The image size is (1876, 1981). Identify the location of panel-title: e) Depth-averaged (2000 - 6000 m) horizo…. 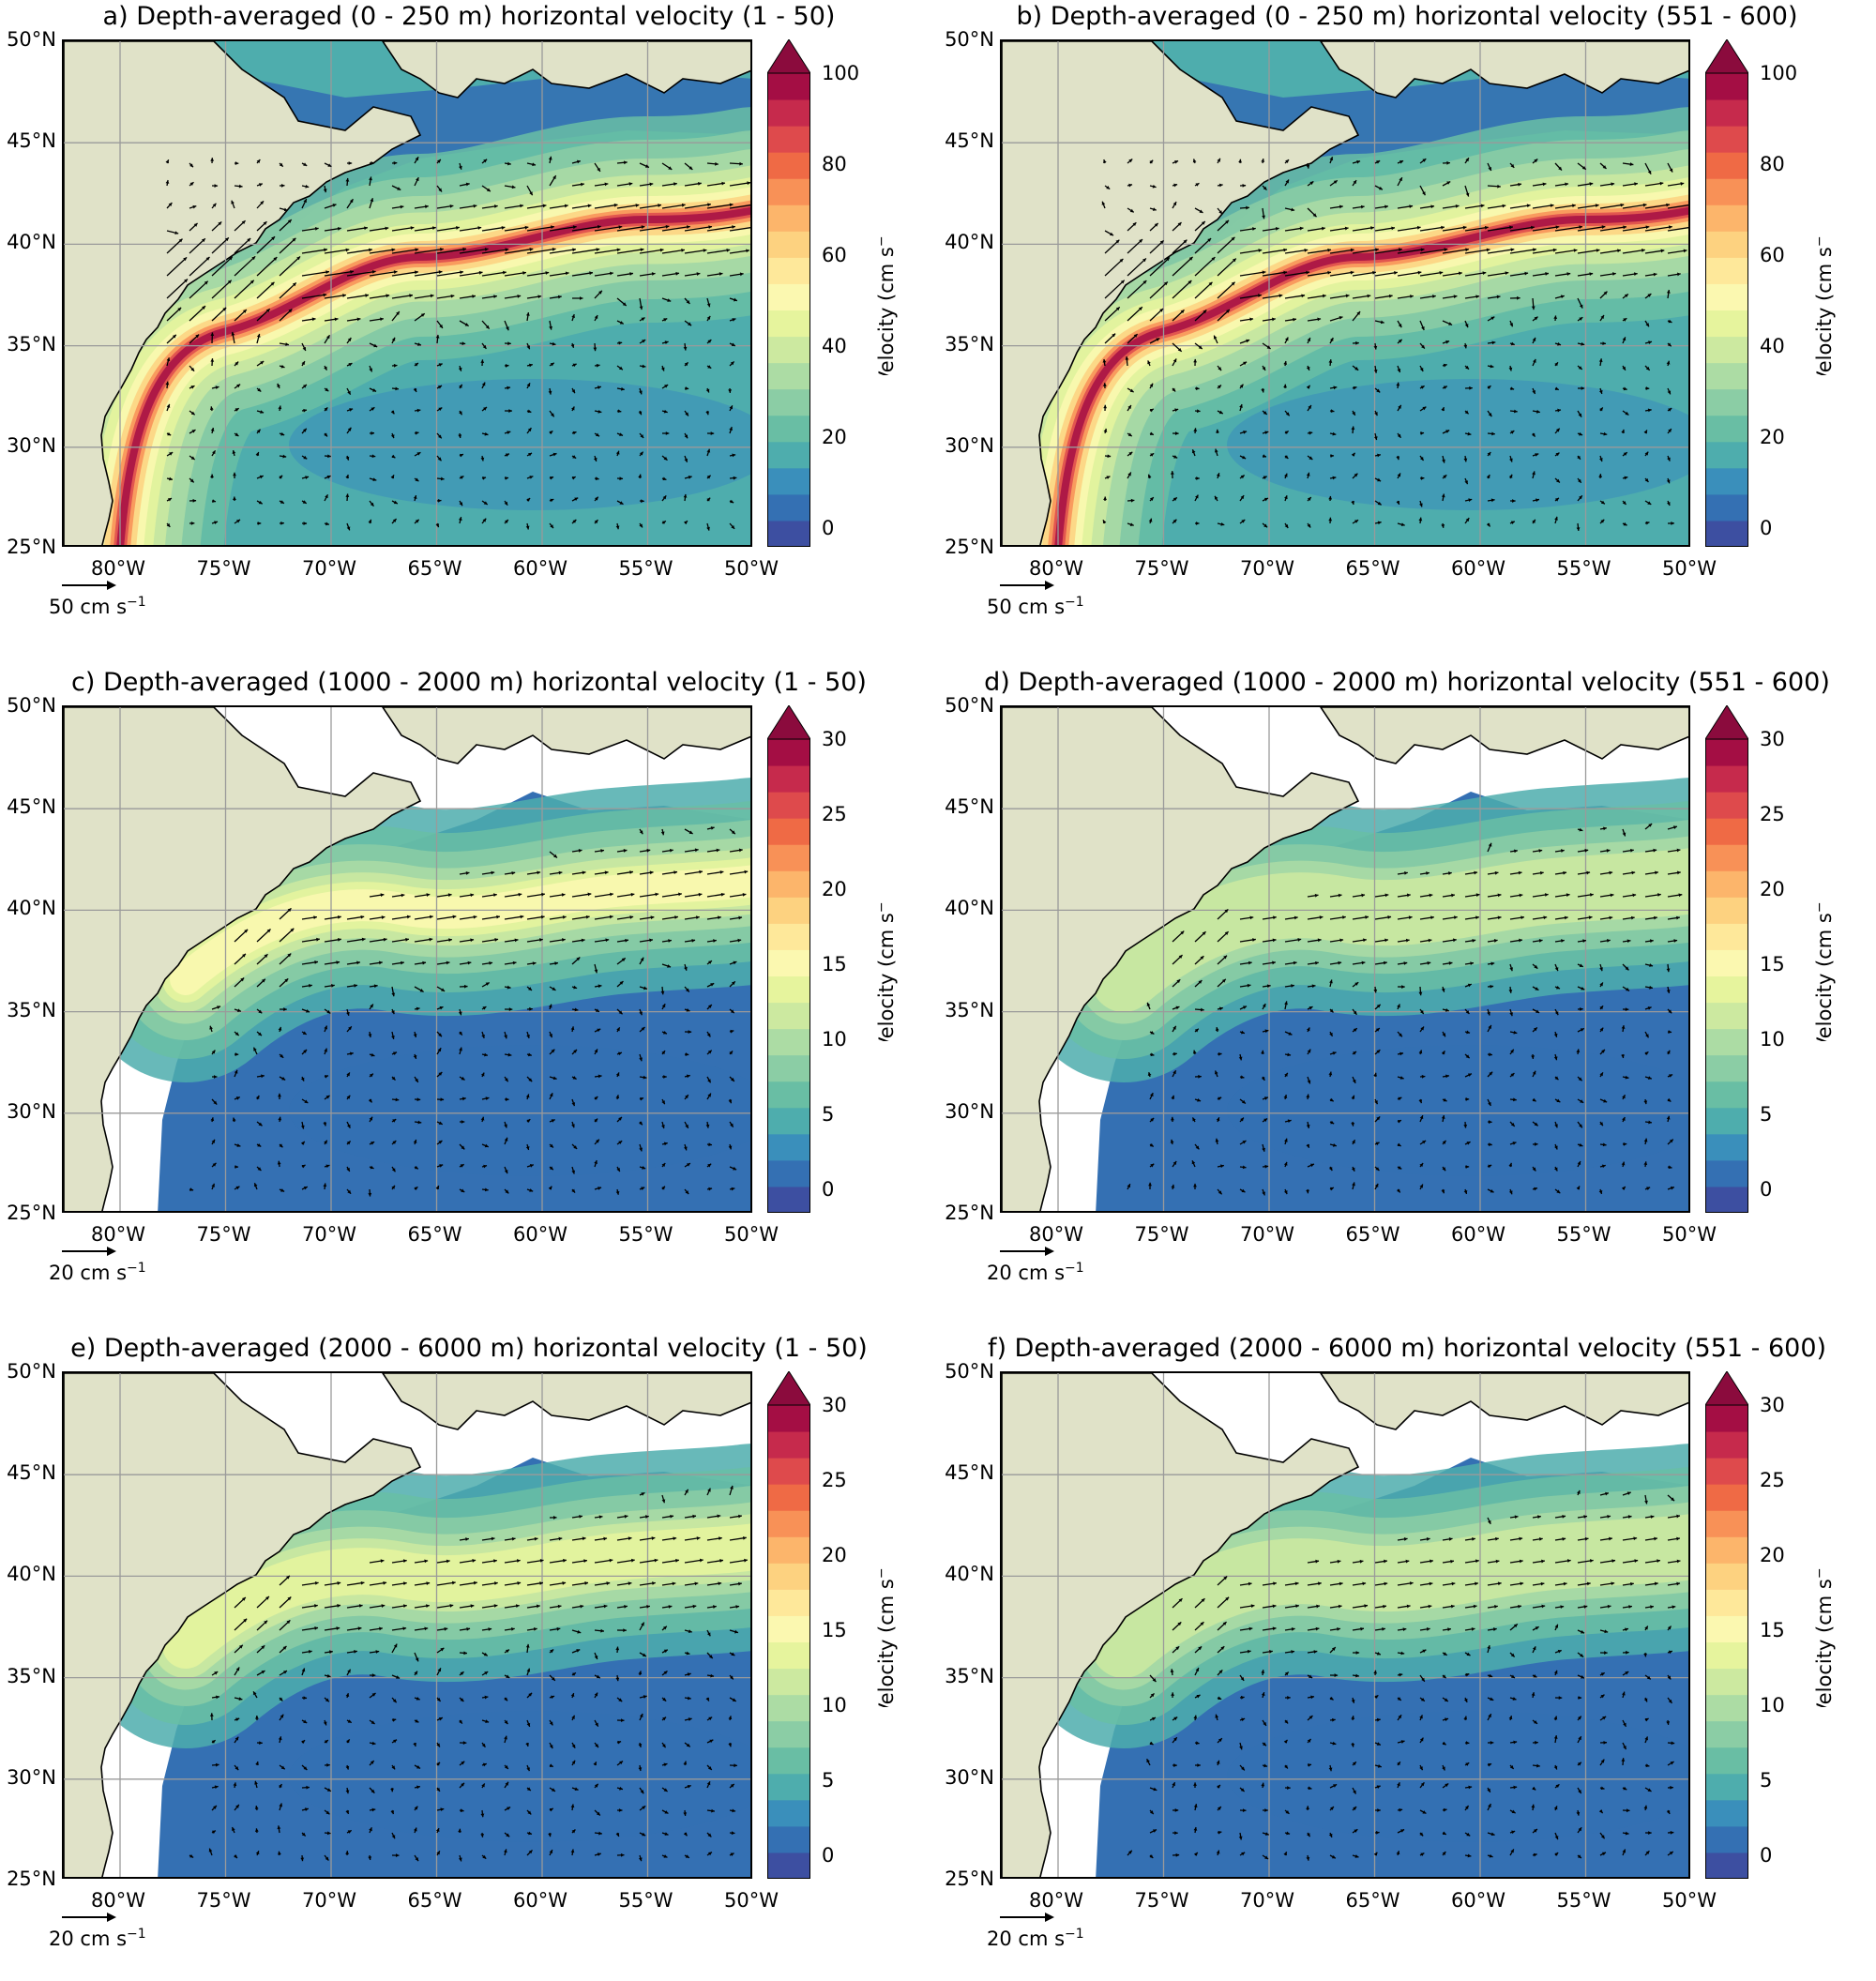
(469, 1348).